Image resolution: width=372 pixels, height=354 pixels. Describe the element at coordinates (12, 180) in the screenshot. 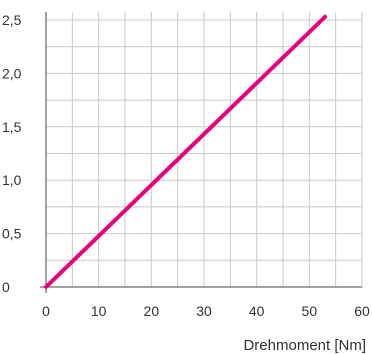

I see `y-tick-label: 1,0` at that location.